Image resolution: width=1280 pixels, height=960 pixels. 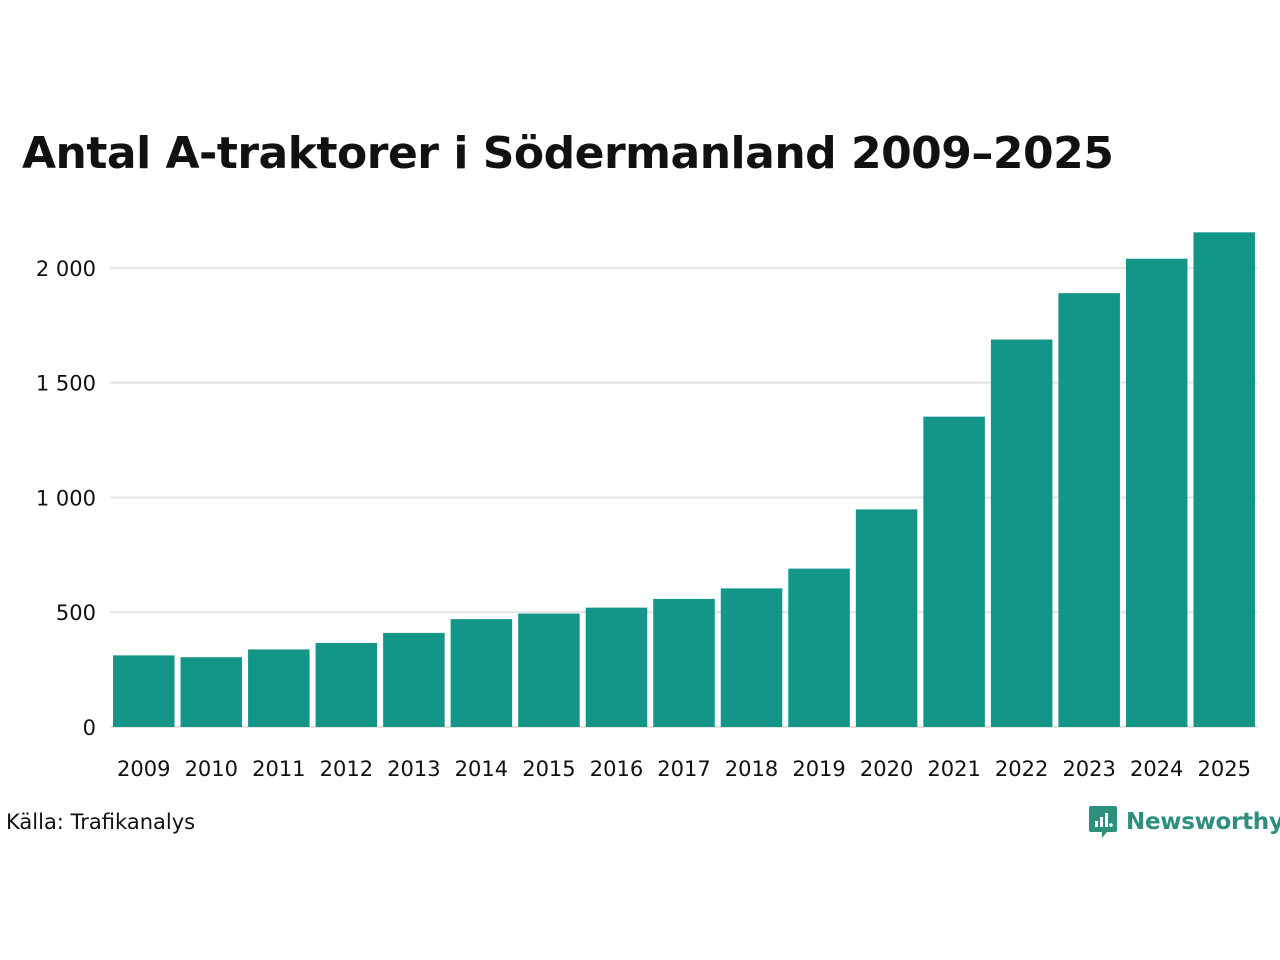 What do you see at coordinates (1089, 510) in the screenshot?
I see `bar-2023` at bounding box center [1089, 510].